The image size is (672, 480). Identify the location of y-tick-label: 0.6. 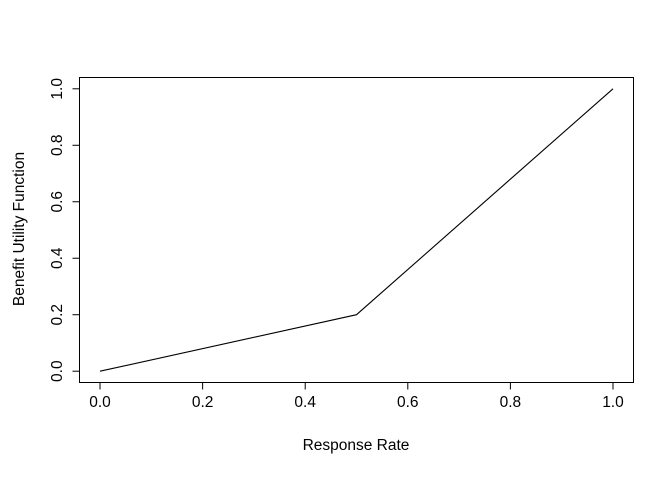
(57, 202).